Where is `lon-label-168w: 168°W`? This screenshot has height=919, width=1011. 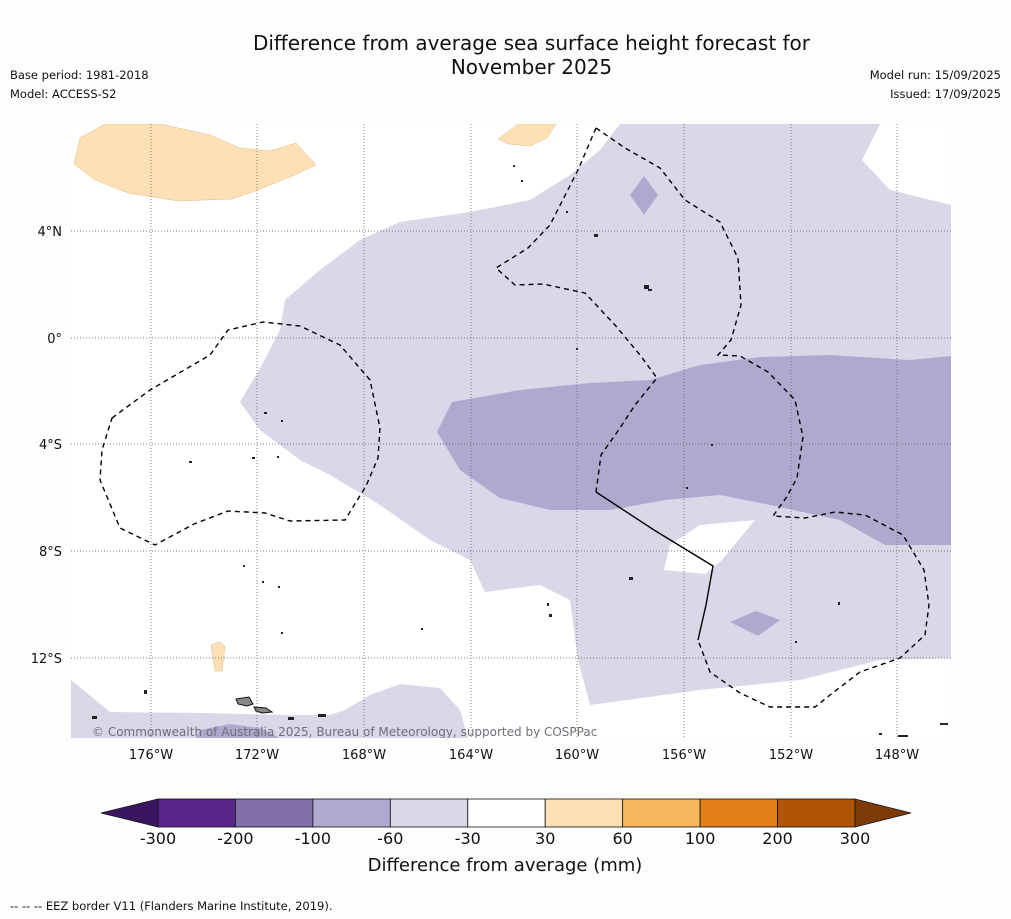
lon-label-168w: 168°W is located at coordinates (364, 755).